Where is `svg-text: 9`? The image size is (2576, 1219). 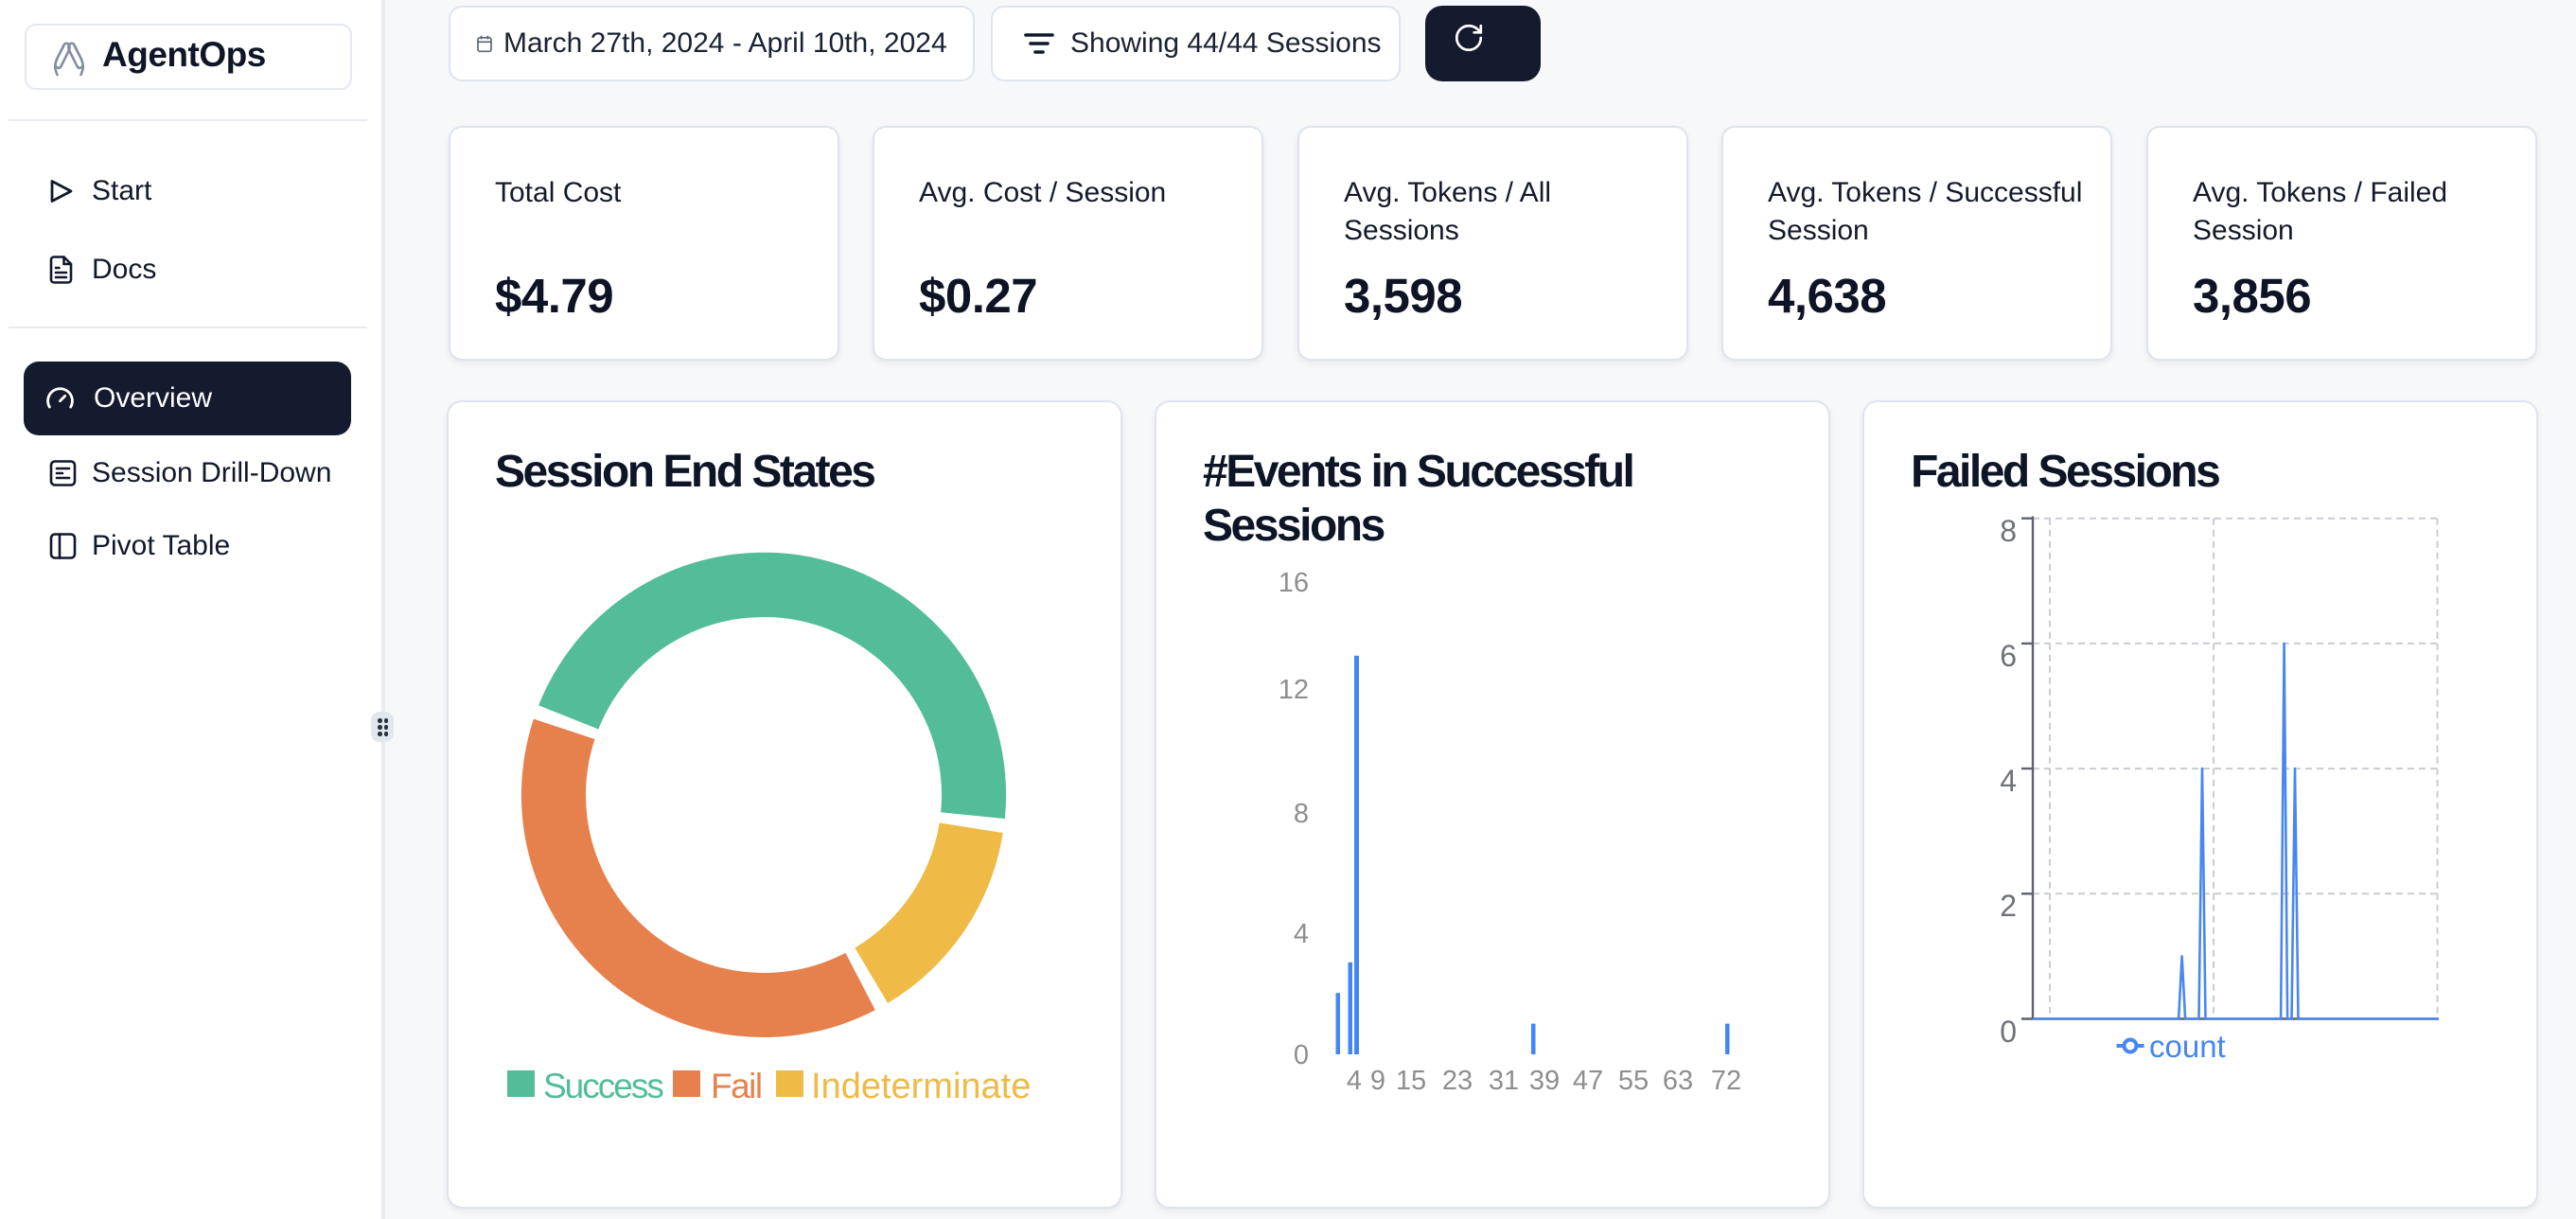 svg-text: 9 is located at coordinates (1377, 1081).